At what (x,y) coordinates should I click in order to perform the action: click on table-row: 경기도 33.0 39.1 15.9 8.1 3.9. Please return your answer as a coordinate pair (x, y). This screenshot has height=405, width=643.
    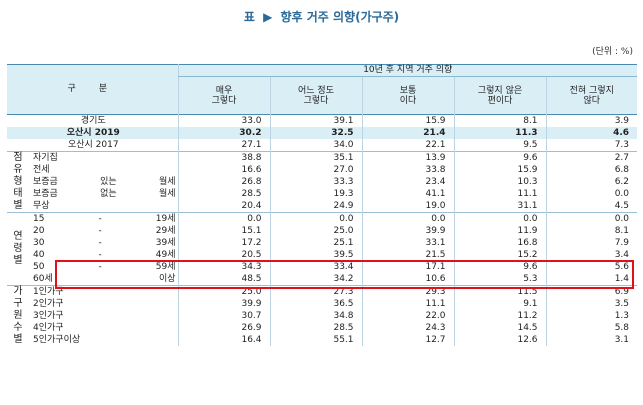
    Looking at the image, I should click on (322, 120).